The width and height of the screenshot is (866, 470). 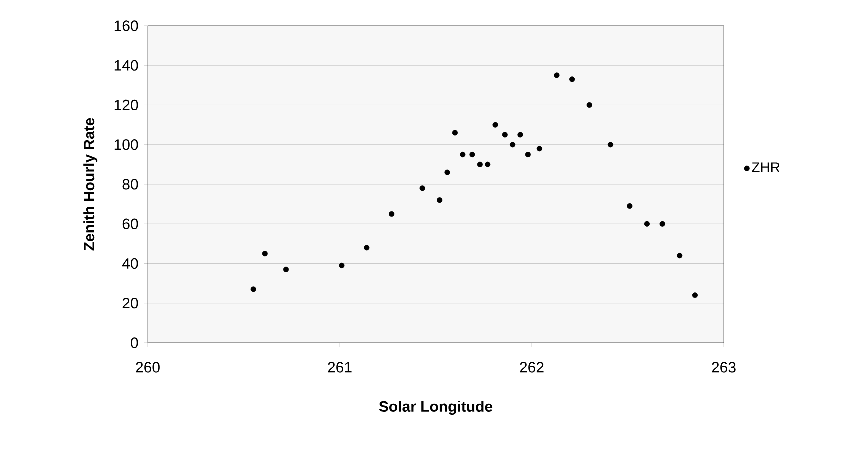 I want to click on y-tick-label: 140, so click(x=126, y=65).